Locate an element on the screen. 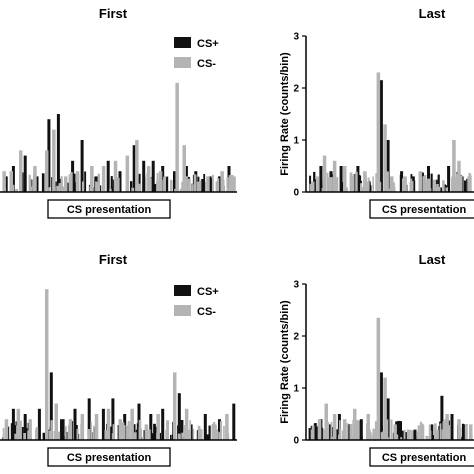  y-tick-label: 0 is located at coordinates (296, 441).